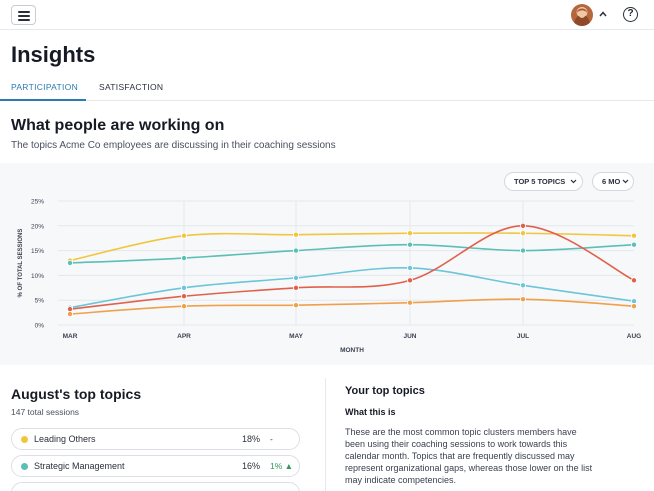 The height and width of the screenshot is (491, 654). What do you see at coordinates (282, 466) in the screenshot?
I see `topic-change: 1% ▲` at bounding box center [282, 466].